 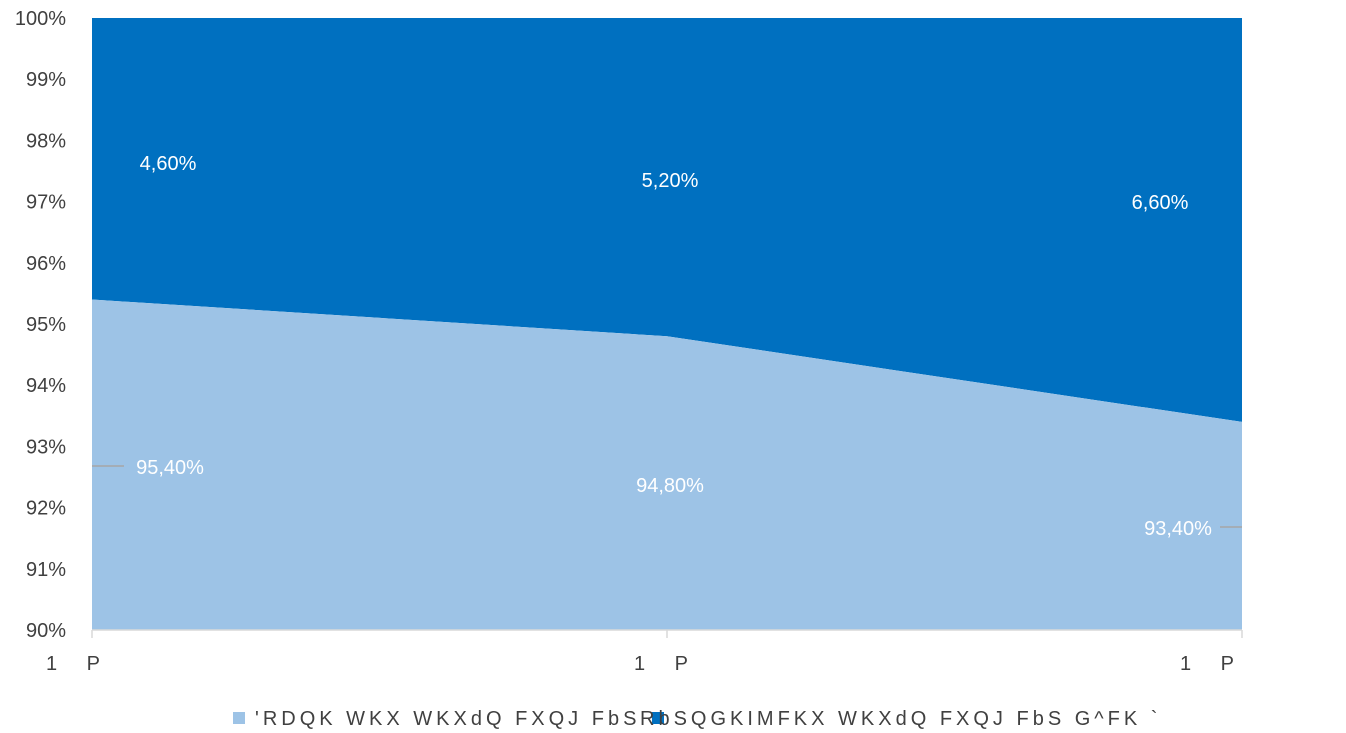 What do you see at coordinates (170, 468) in the screenshot?
I see `data-label-series-1: 95,40%` at bounding box center [170, 468].